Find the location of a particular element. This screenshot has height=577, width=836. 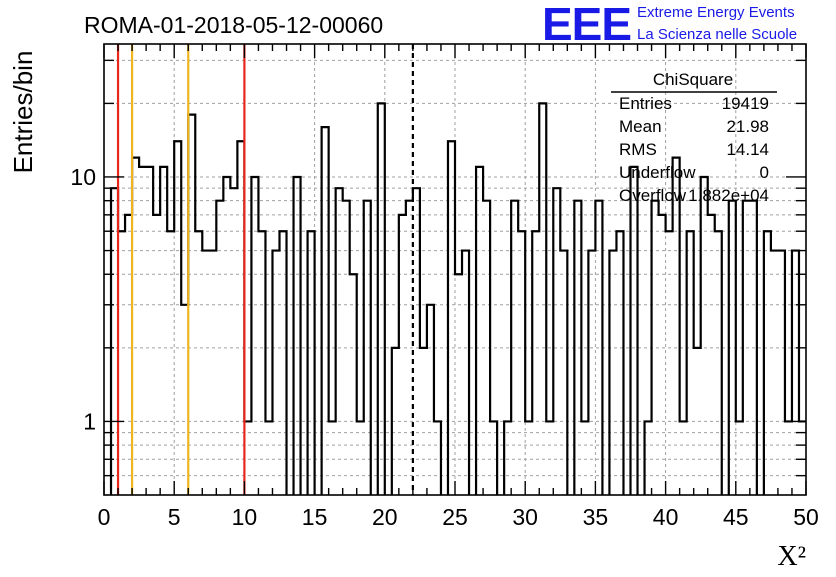

stats-row-value: 19419 is located at coordinates (745, 103).